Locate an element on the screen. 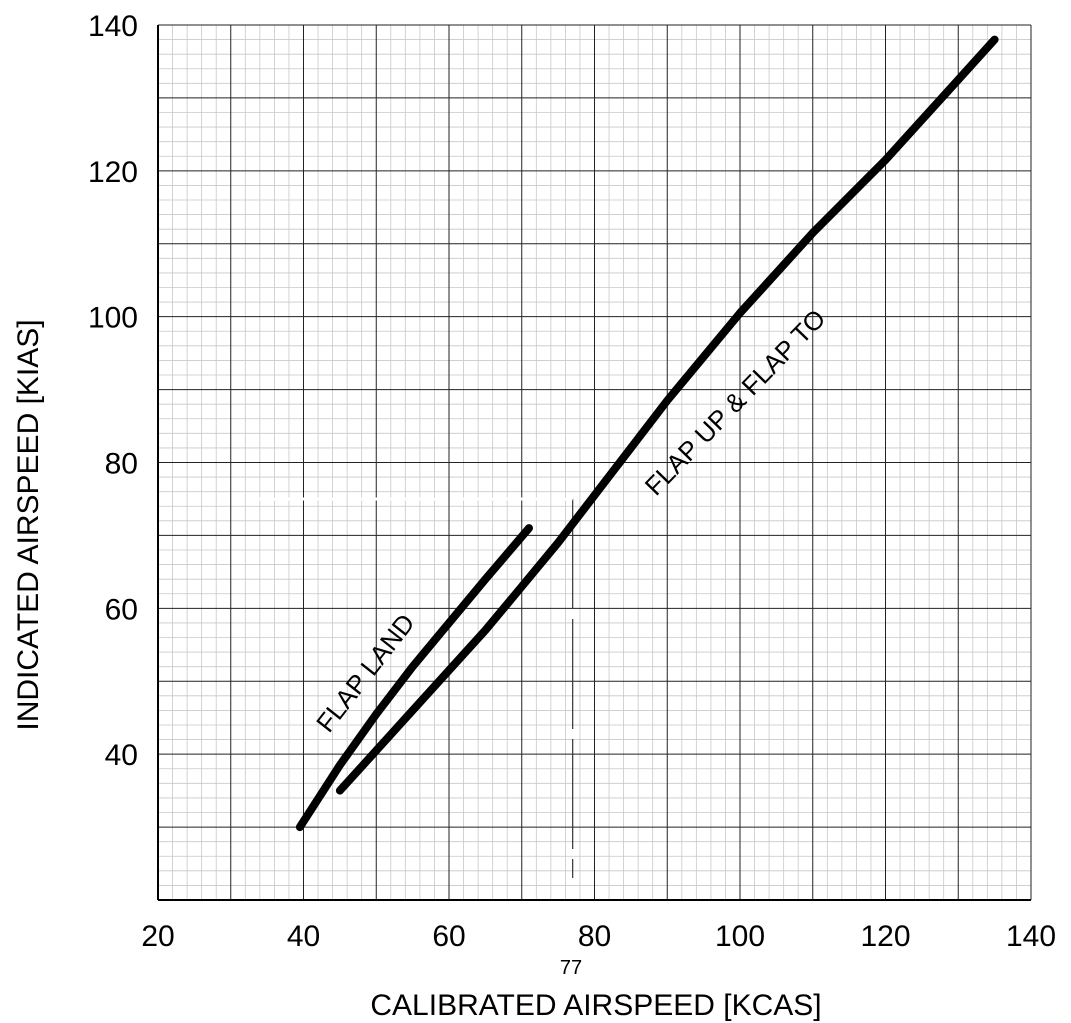 The height and width of the screenshot is (1023, 1071). y-tick-label: 80 is located at coordinates (121, 464).